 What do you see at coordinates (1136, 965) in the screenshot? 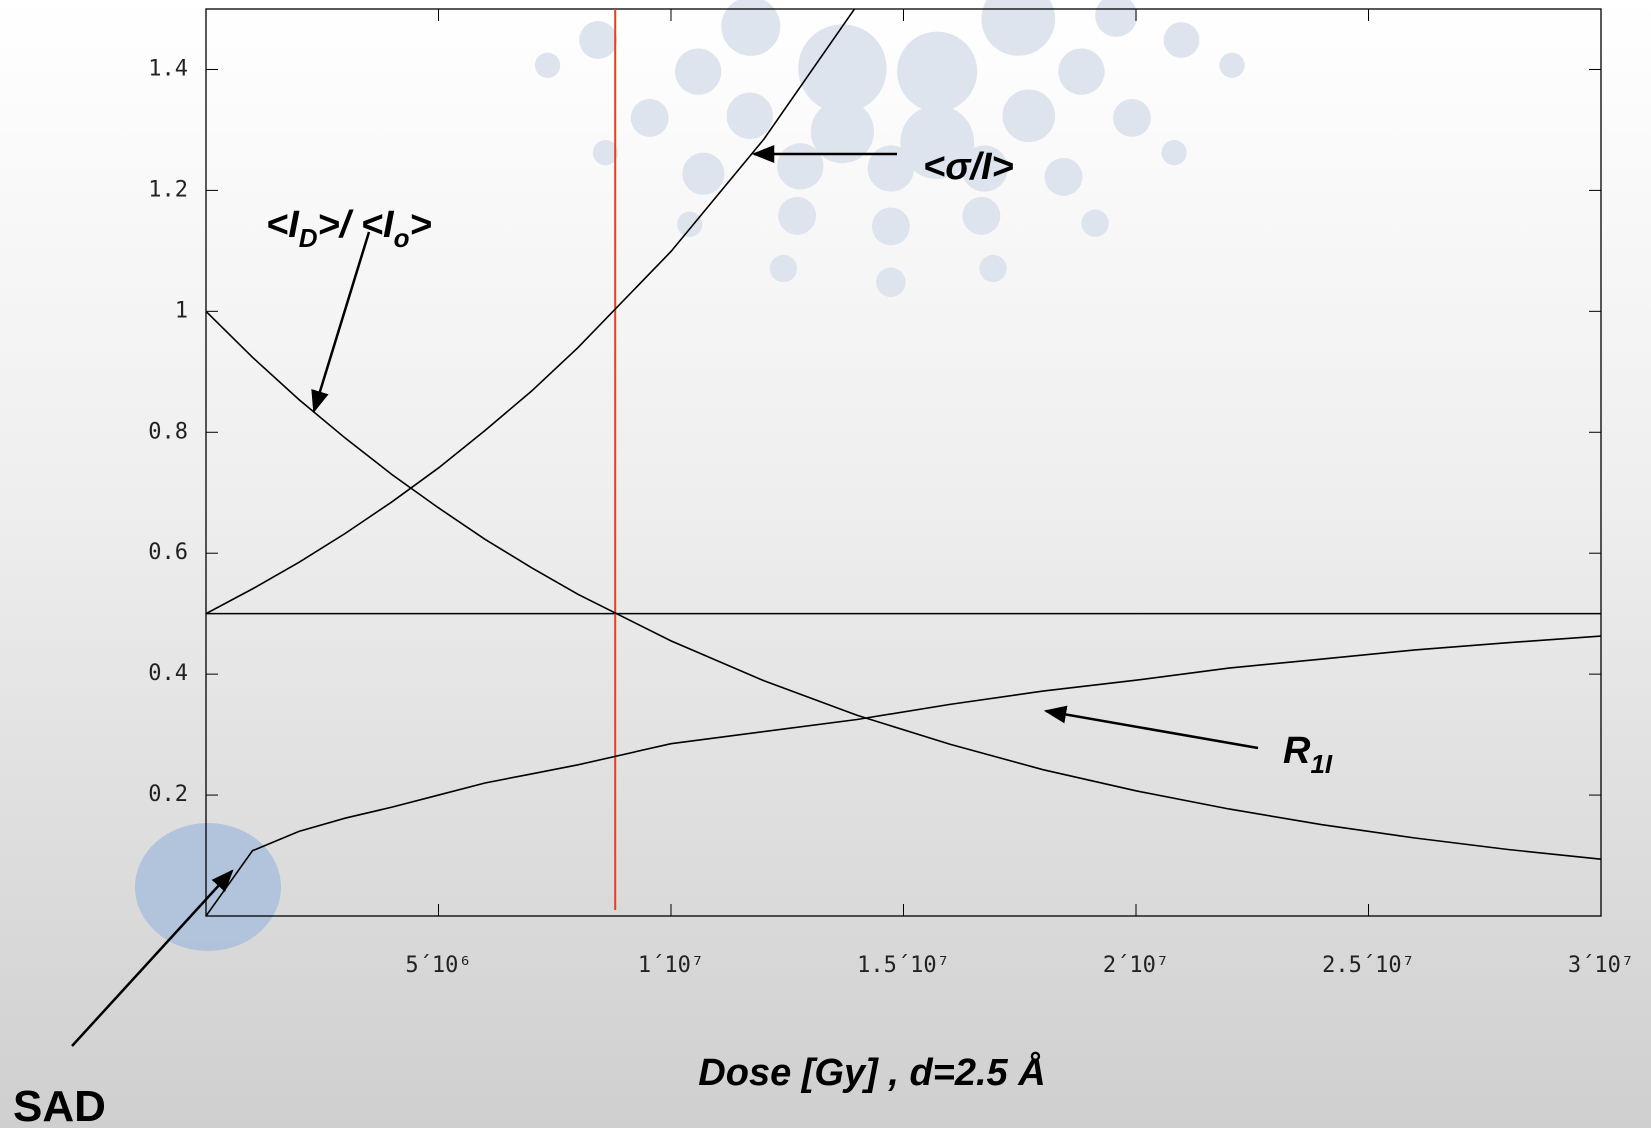
I see `x-tick-label: 2´10⁷` at bounding box center [1136, 965].